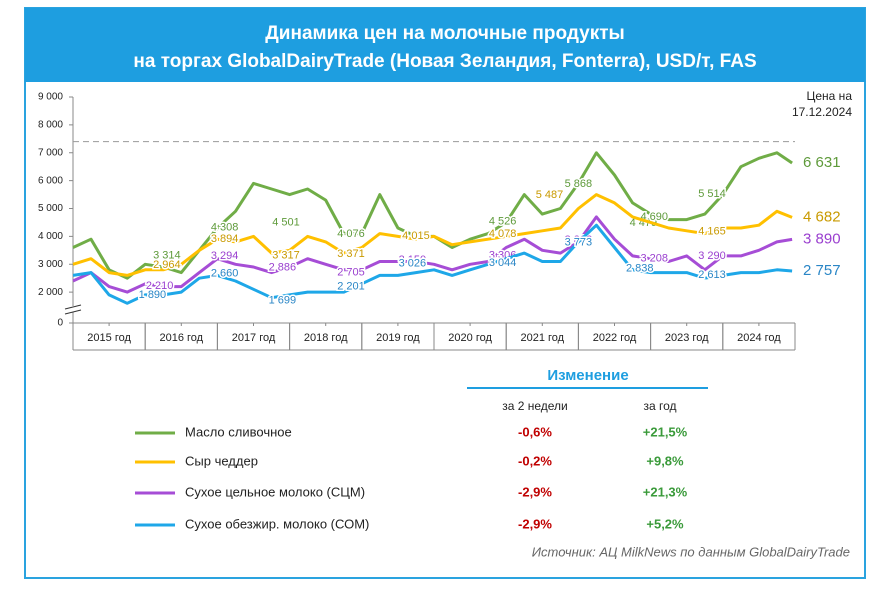  What do you see at coordinates (712, 256) in the screenshot?
I see `data-label: 3 290` at bounding box center [712, 256].